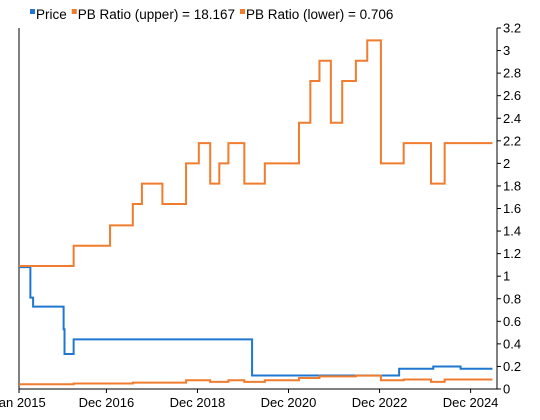 The width and height of the screenshot is (540, 420). Describe the element at coordinates (512, 28) in the screenshot. I see `y-tick-label: 3.2` at that location.